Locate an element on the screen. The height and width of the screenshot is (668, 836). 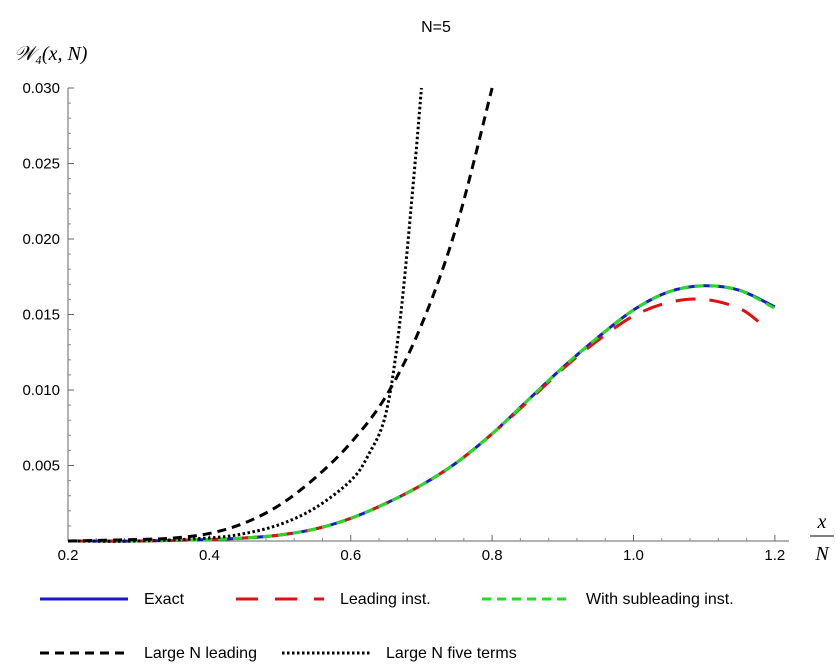
y-tick-label: 0.020 is located at coordinates (41, 239).